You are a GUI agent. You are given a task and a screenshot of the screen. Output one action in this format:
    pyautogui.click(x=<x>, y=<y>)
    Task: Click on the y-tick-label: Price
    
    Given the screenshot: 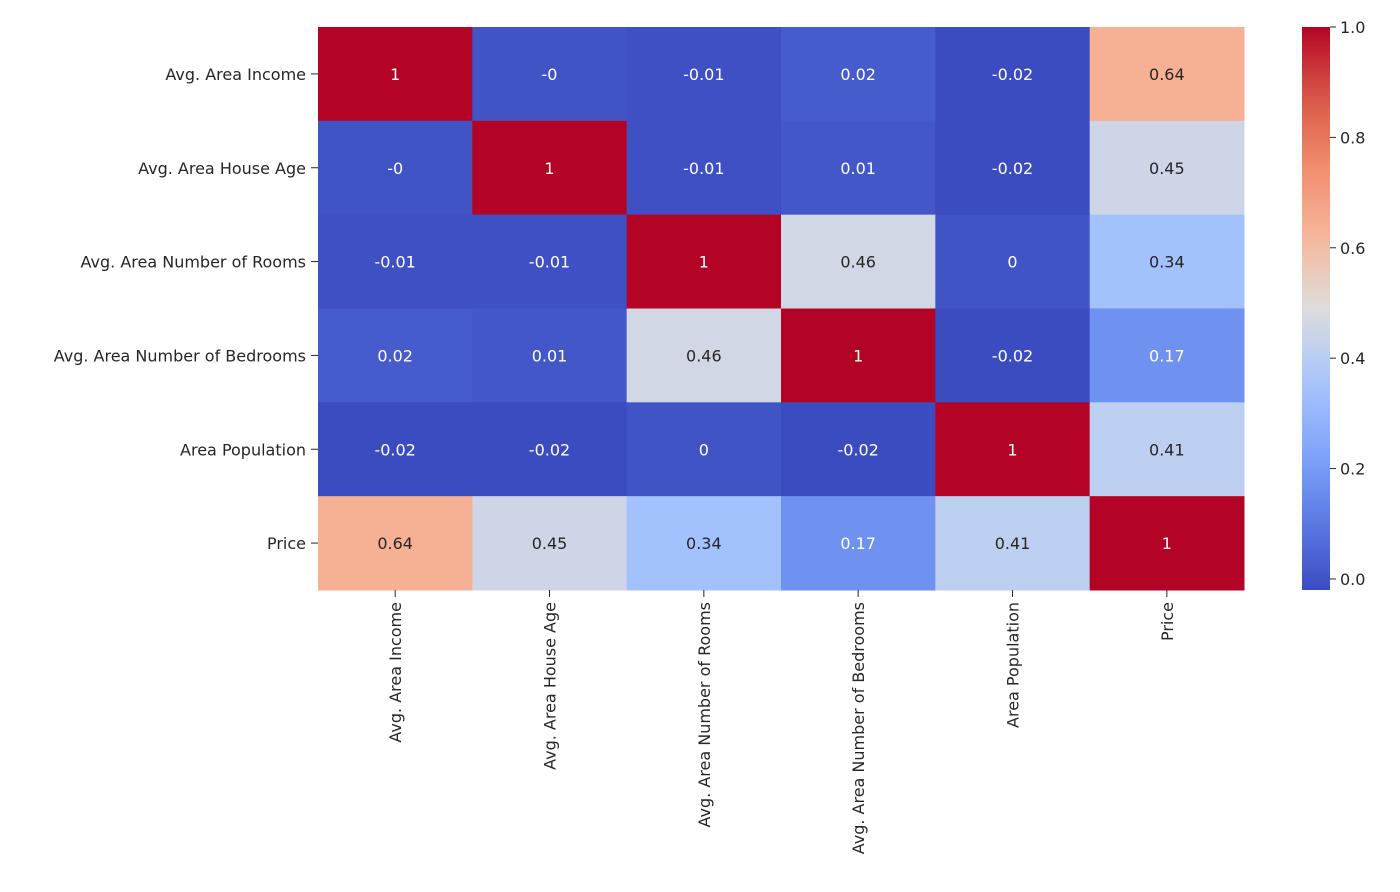 What is the action you would take?
    pyautogui.click(x=286, y=543)
    